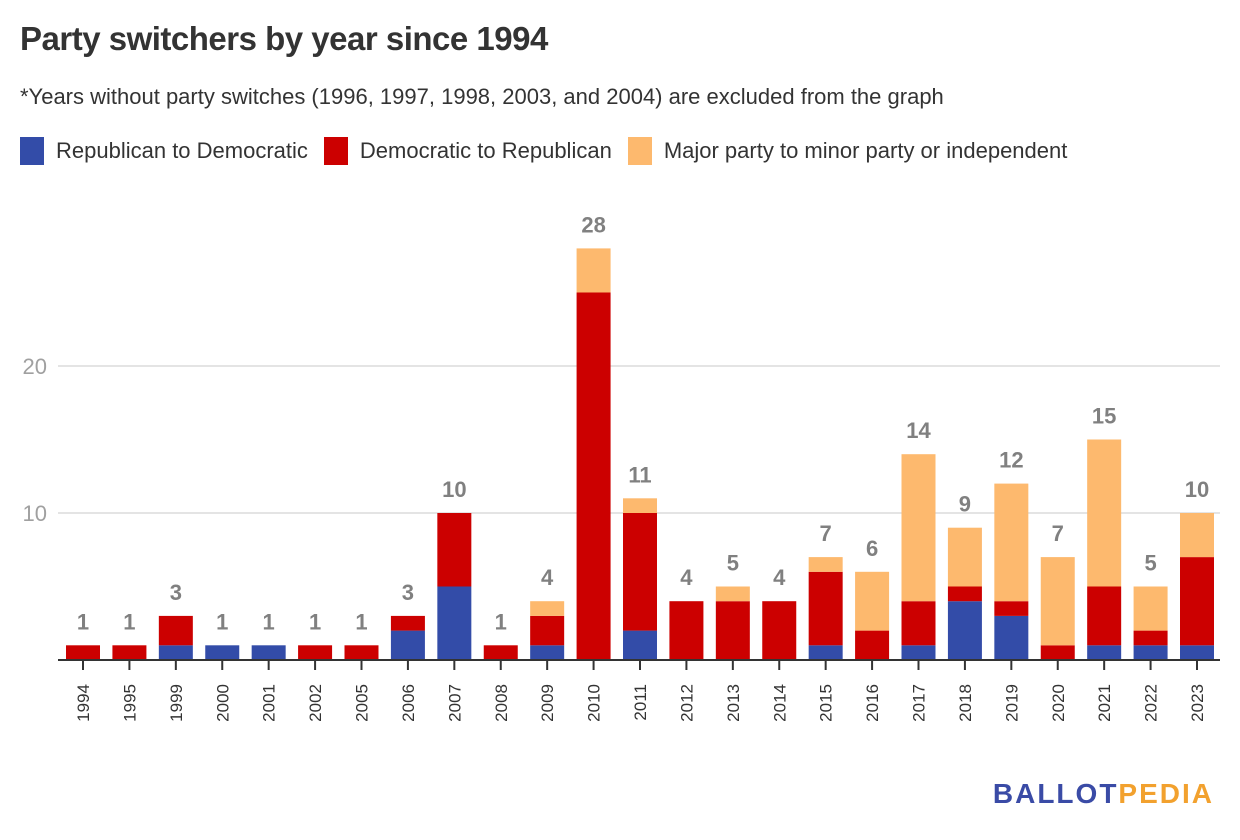 The image size is (1240, 840). Describe the element at coordinates (965, 703) in the screenshot. I see `x-tick-label: 2018` at that location.